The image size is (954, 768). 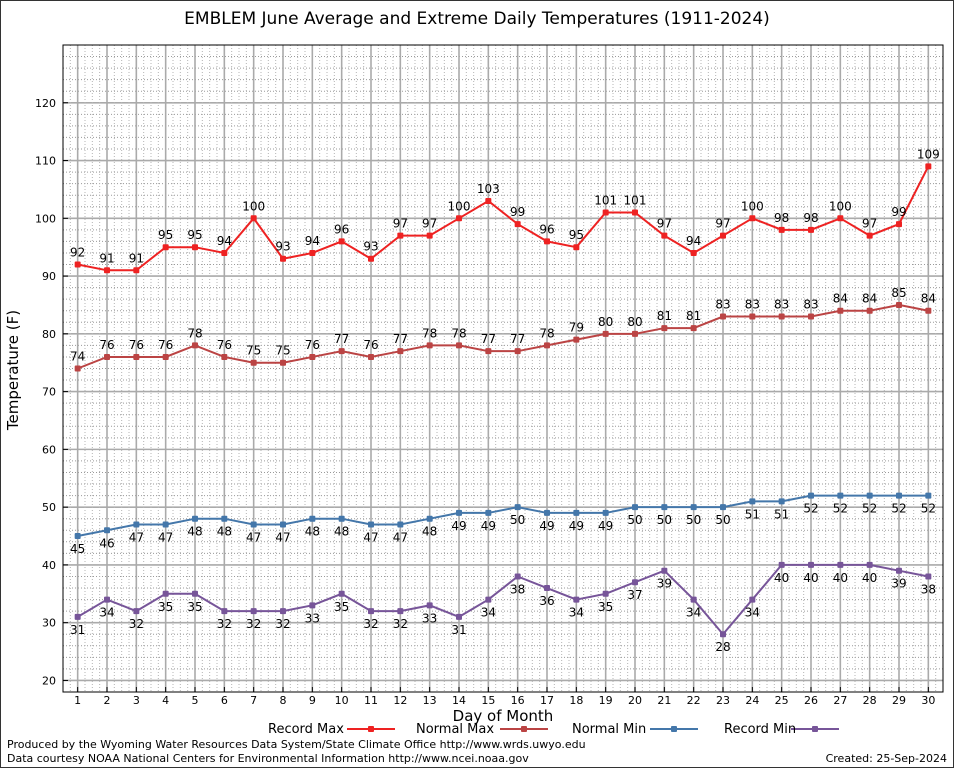 I want to click on data-label: 74, so click(x=77, y=357).